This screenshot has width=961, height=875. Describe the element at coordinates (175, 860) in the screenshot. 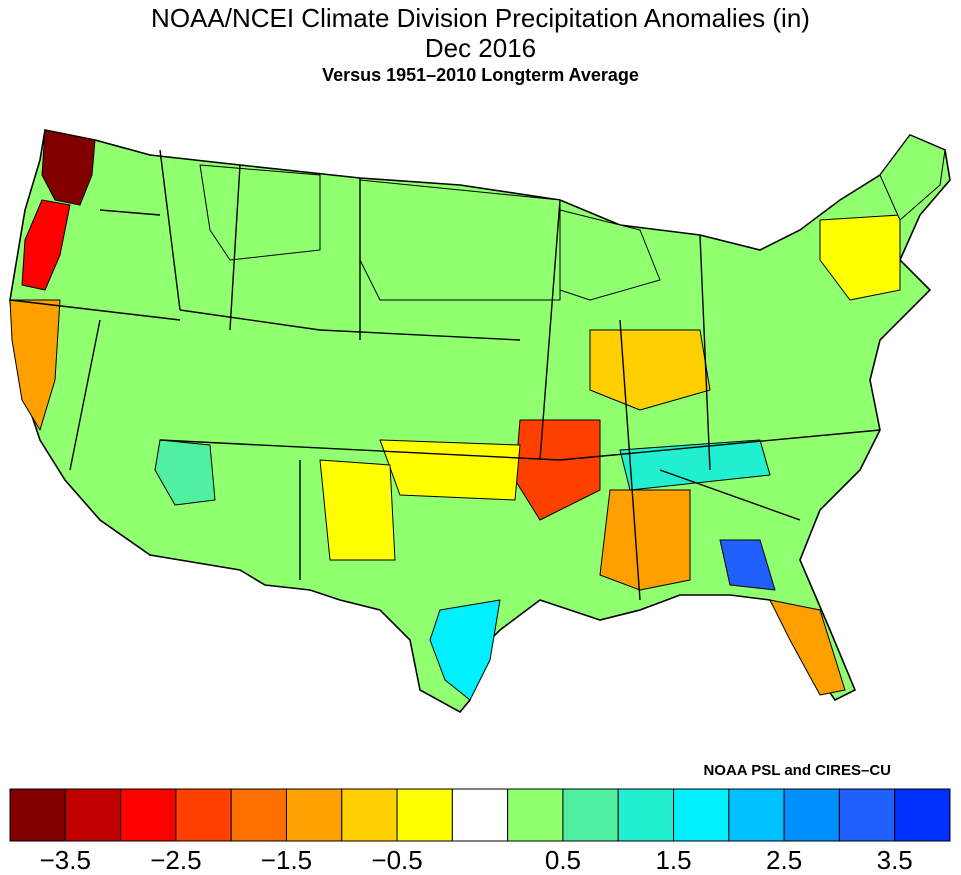

I see `legend-tick-label: −2.5` at that location.